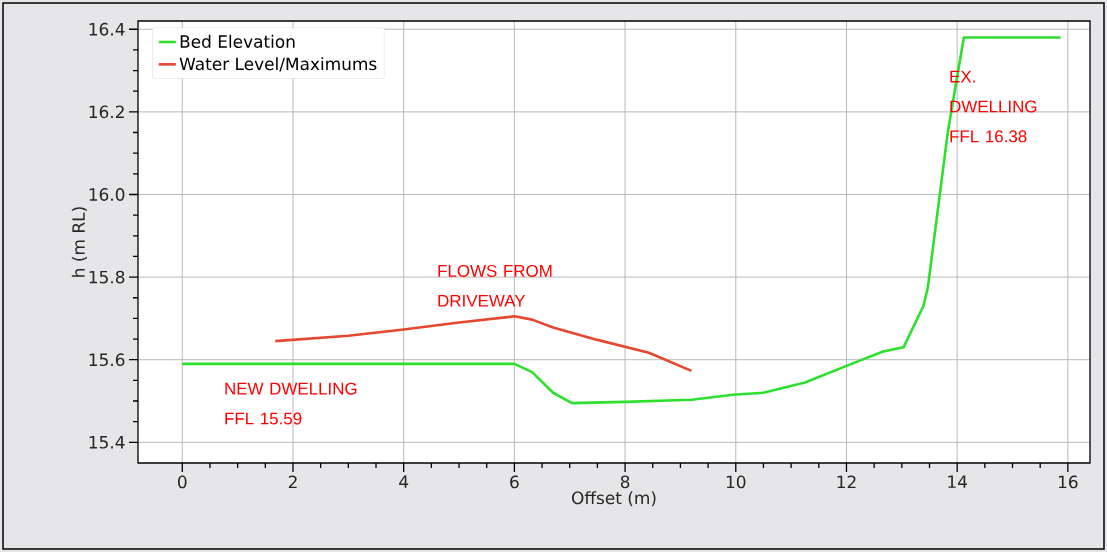  What do you see at coordinates (107, 29) in the screenshot?
I see `y-tick-label: 16.4` at bounding box center [107, 29].